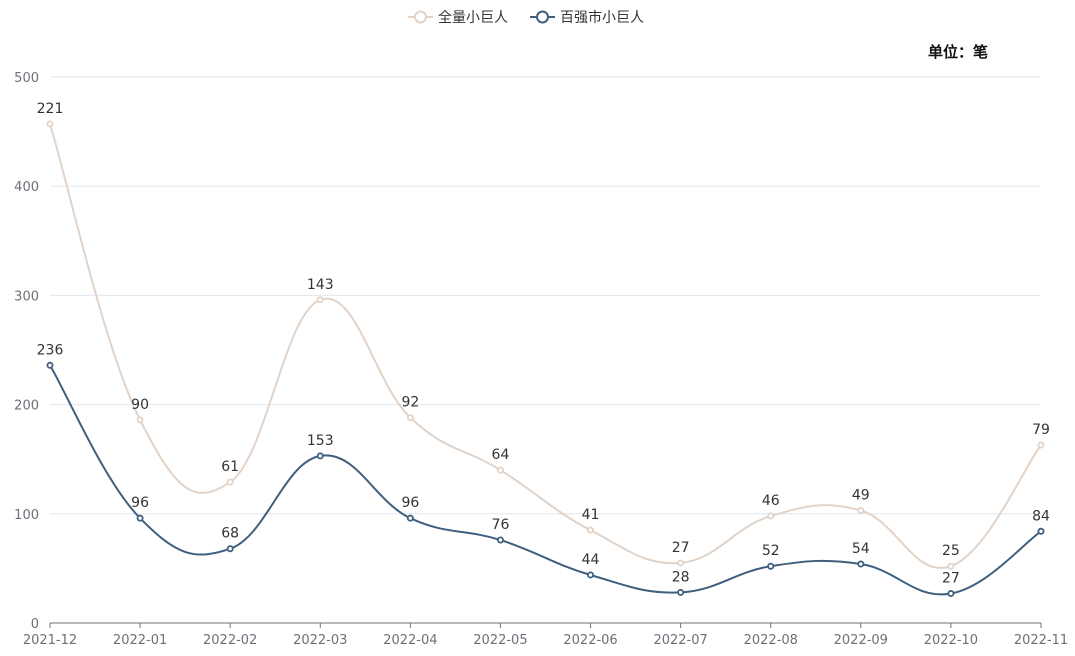 This screenshot has height=656, width=1075. Describe the element at coordinates (26, 187) in the screenshot. I see `y-tick-label: 400` at that location.